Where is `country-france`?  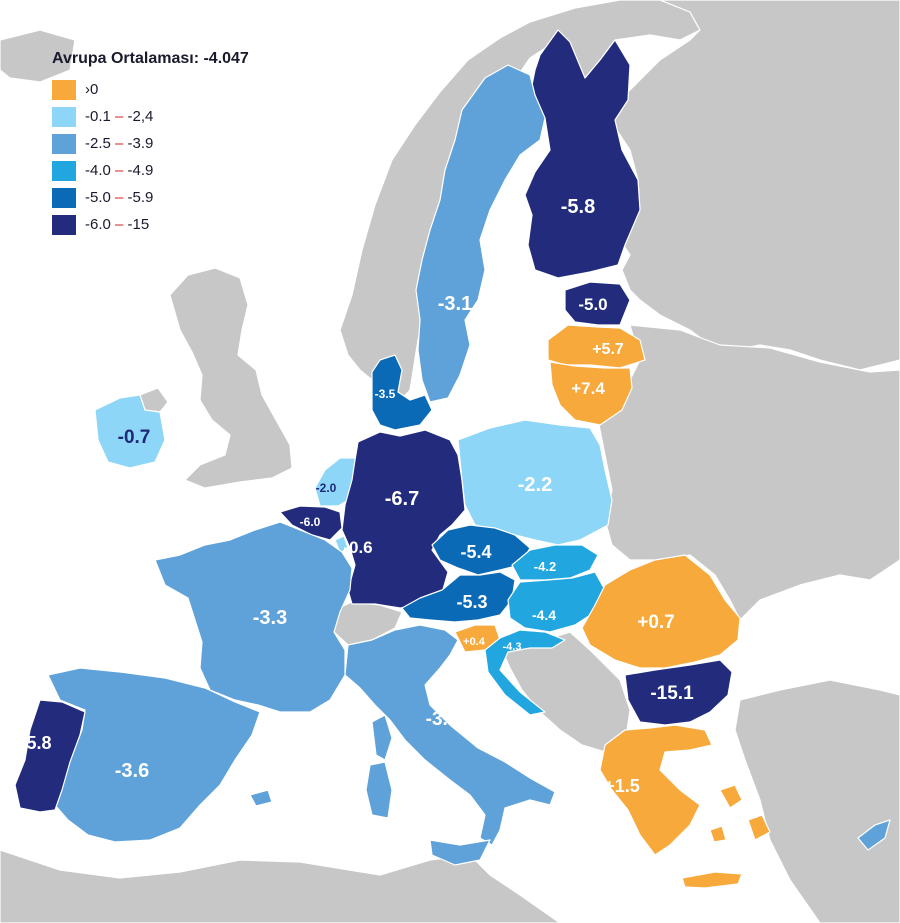
country-france is located at coordinates (253, 617).